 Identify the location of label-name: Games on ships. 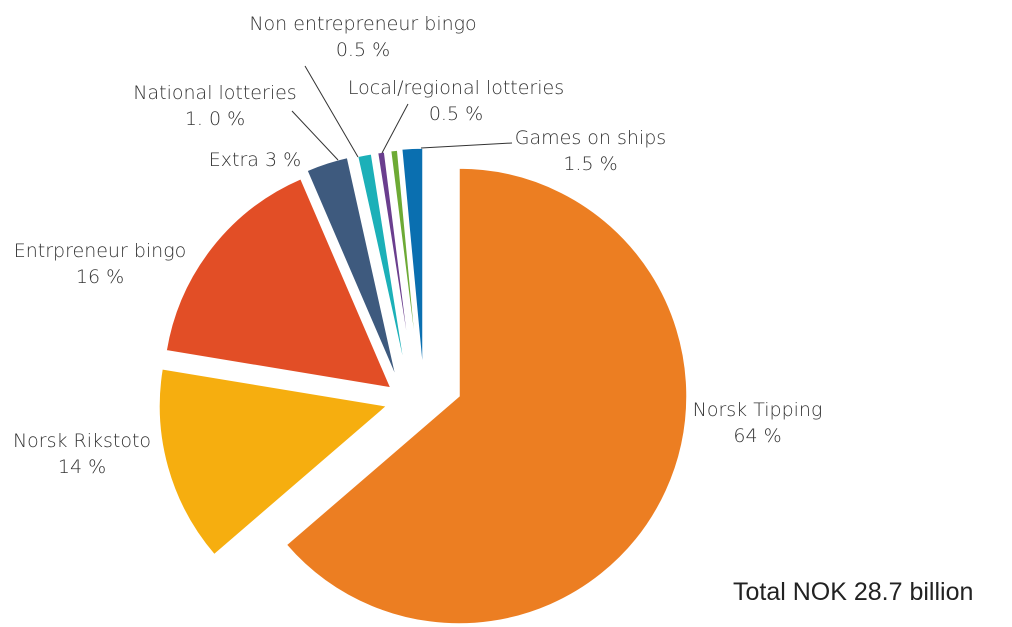
(590, 138).